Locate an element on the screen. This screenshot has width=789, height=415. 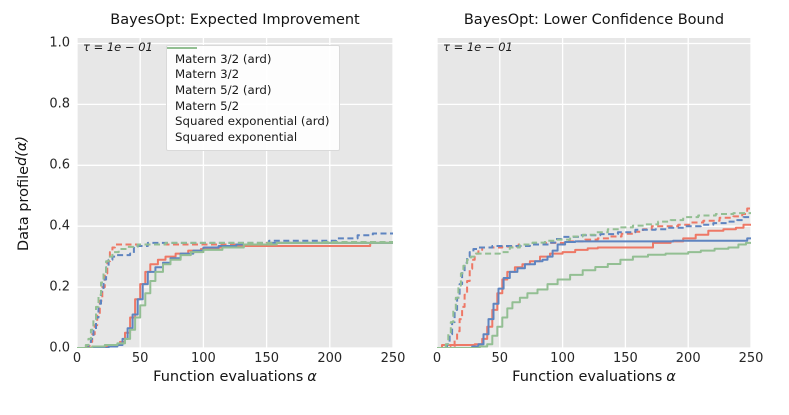
legend-label: Matern 3/2 (ard) is located at coordinates (223, 58).